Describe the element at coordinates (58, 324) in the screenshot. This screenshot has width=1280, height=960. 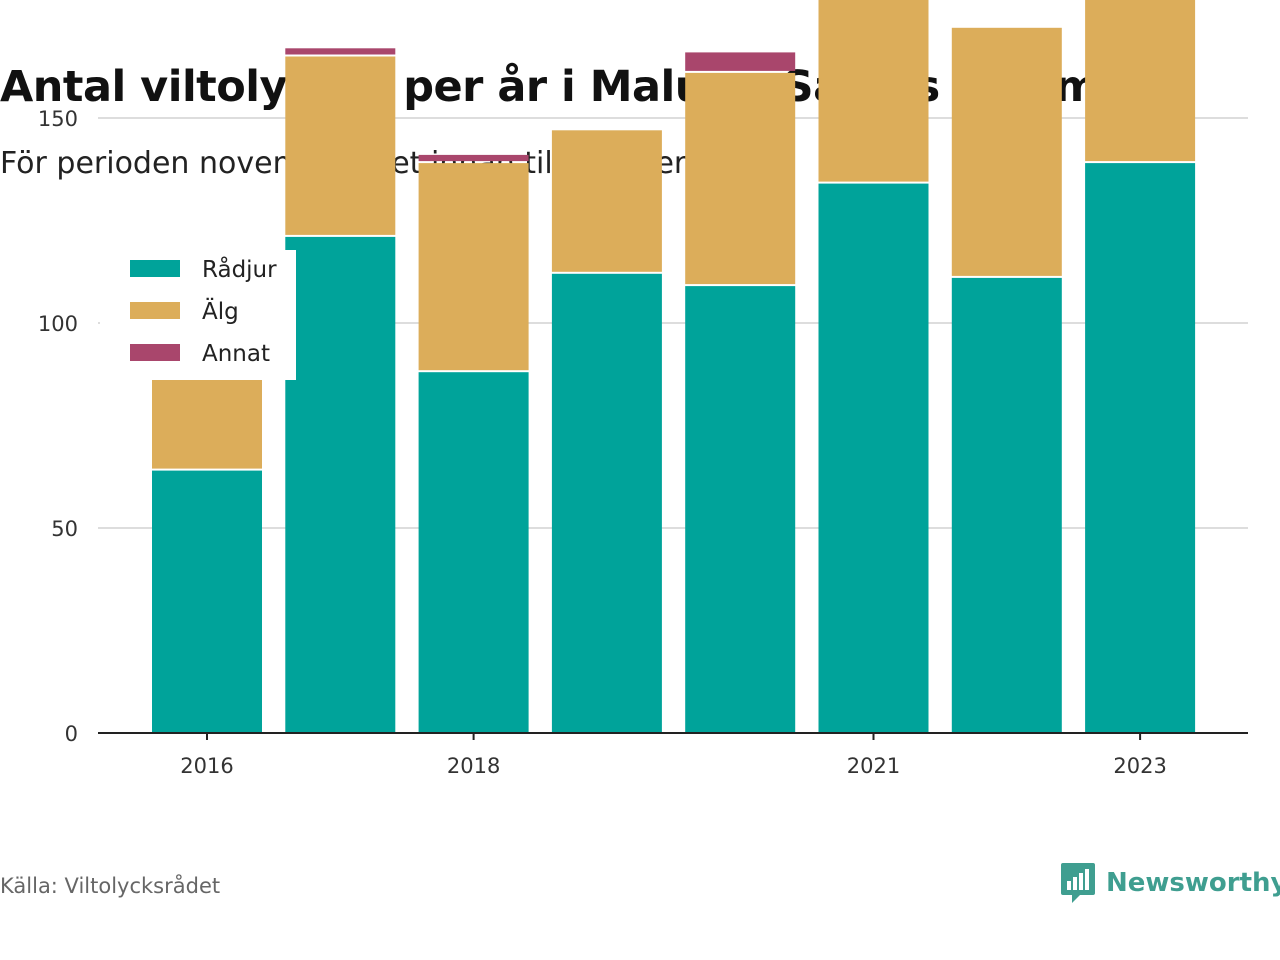
I see `y-tick-label-100: 100` at that location.